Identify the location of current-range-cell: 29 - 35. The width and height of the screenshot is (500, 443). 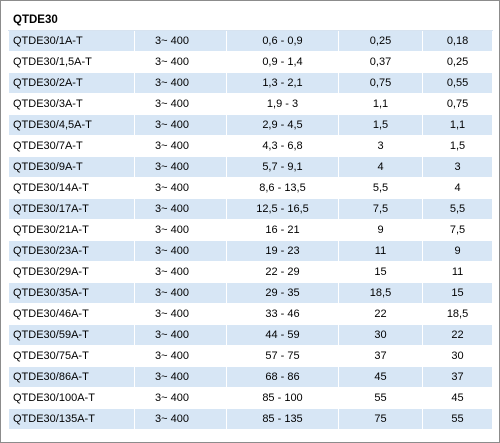
(282, 293).